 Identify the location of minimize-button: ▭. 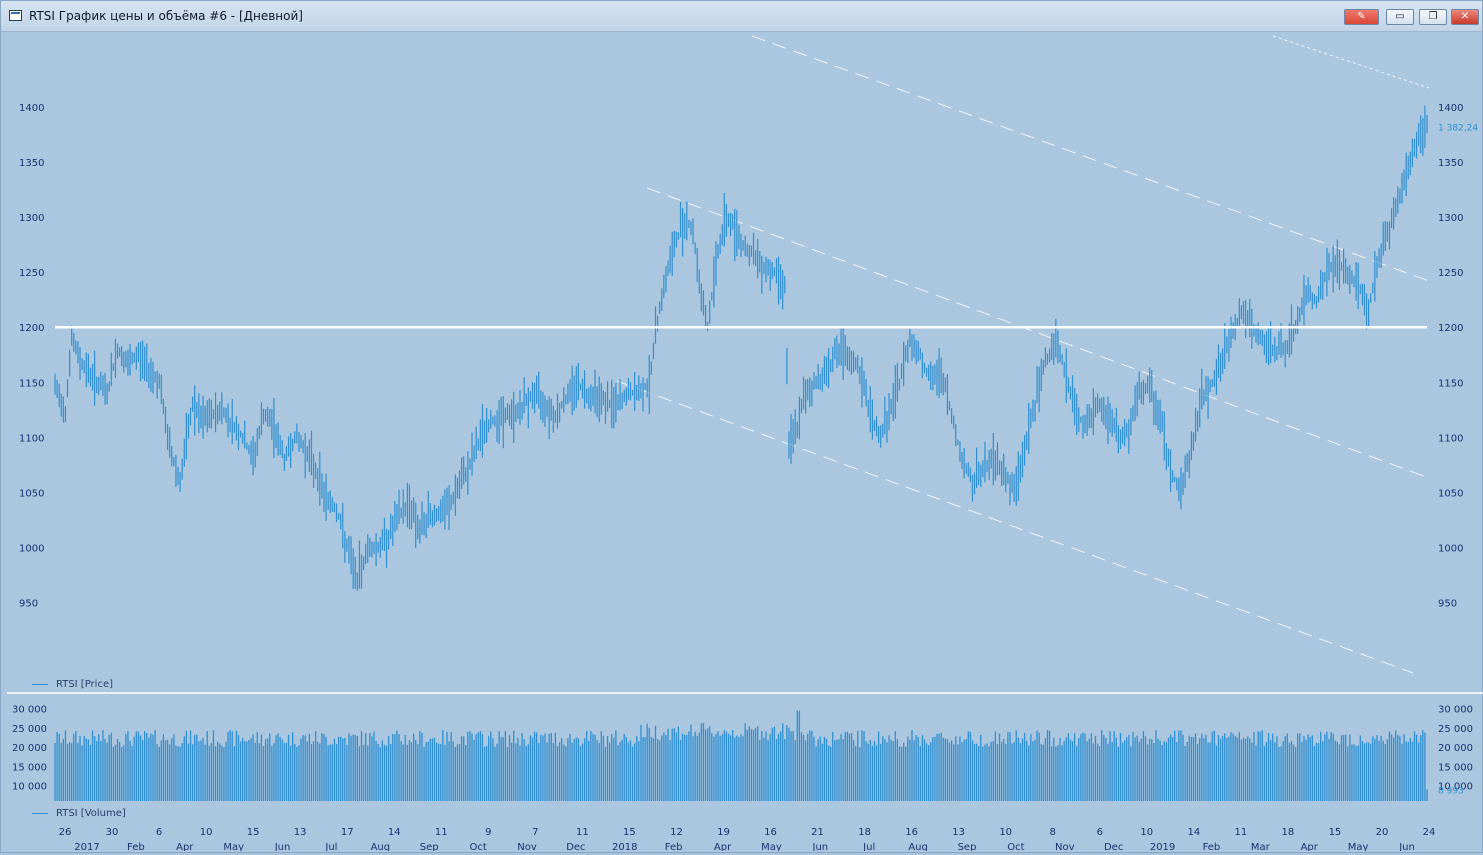
(1400, 17).